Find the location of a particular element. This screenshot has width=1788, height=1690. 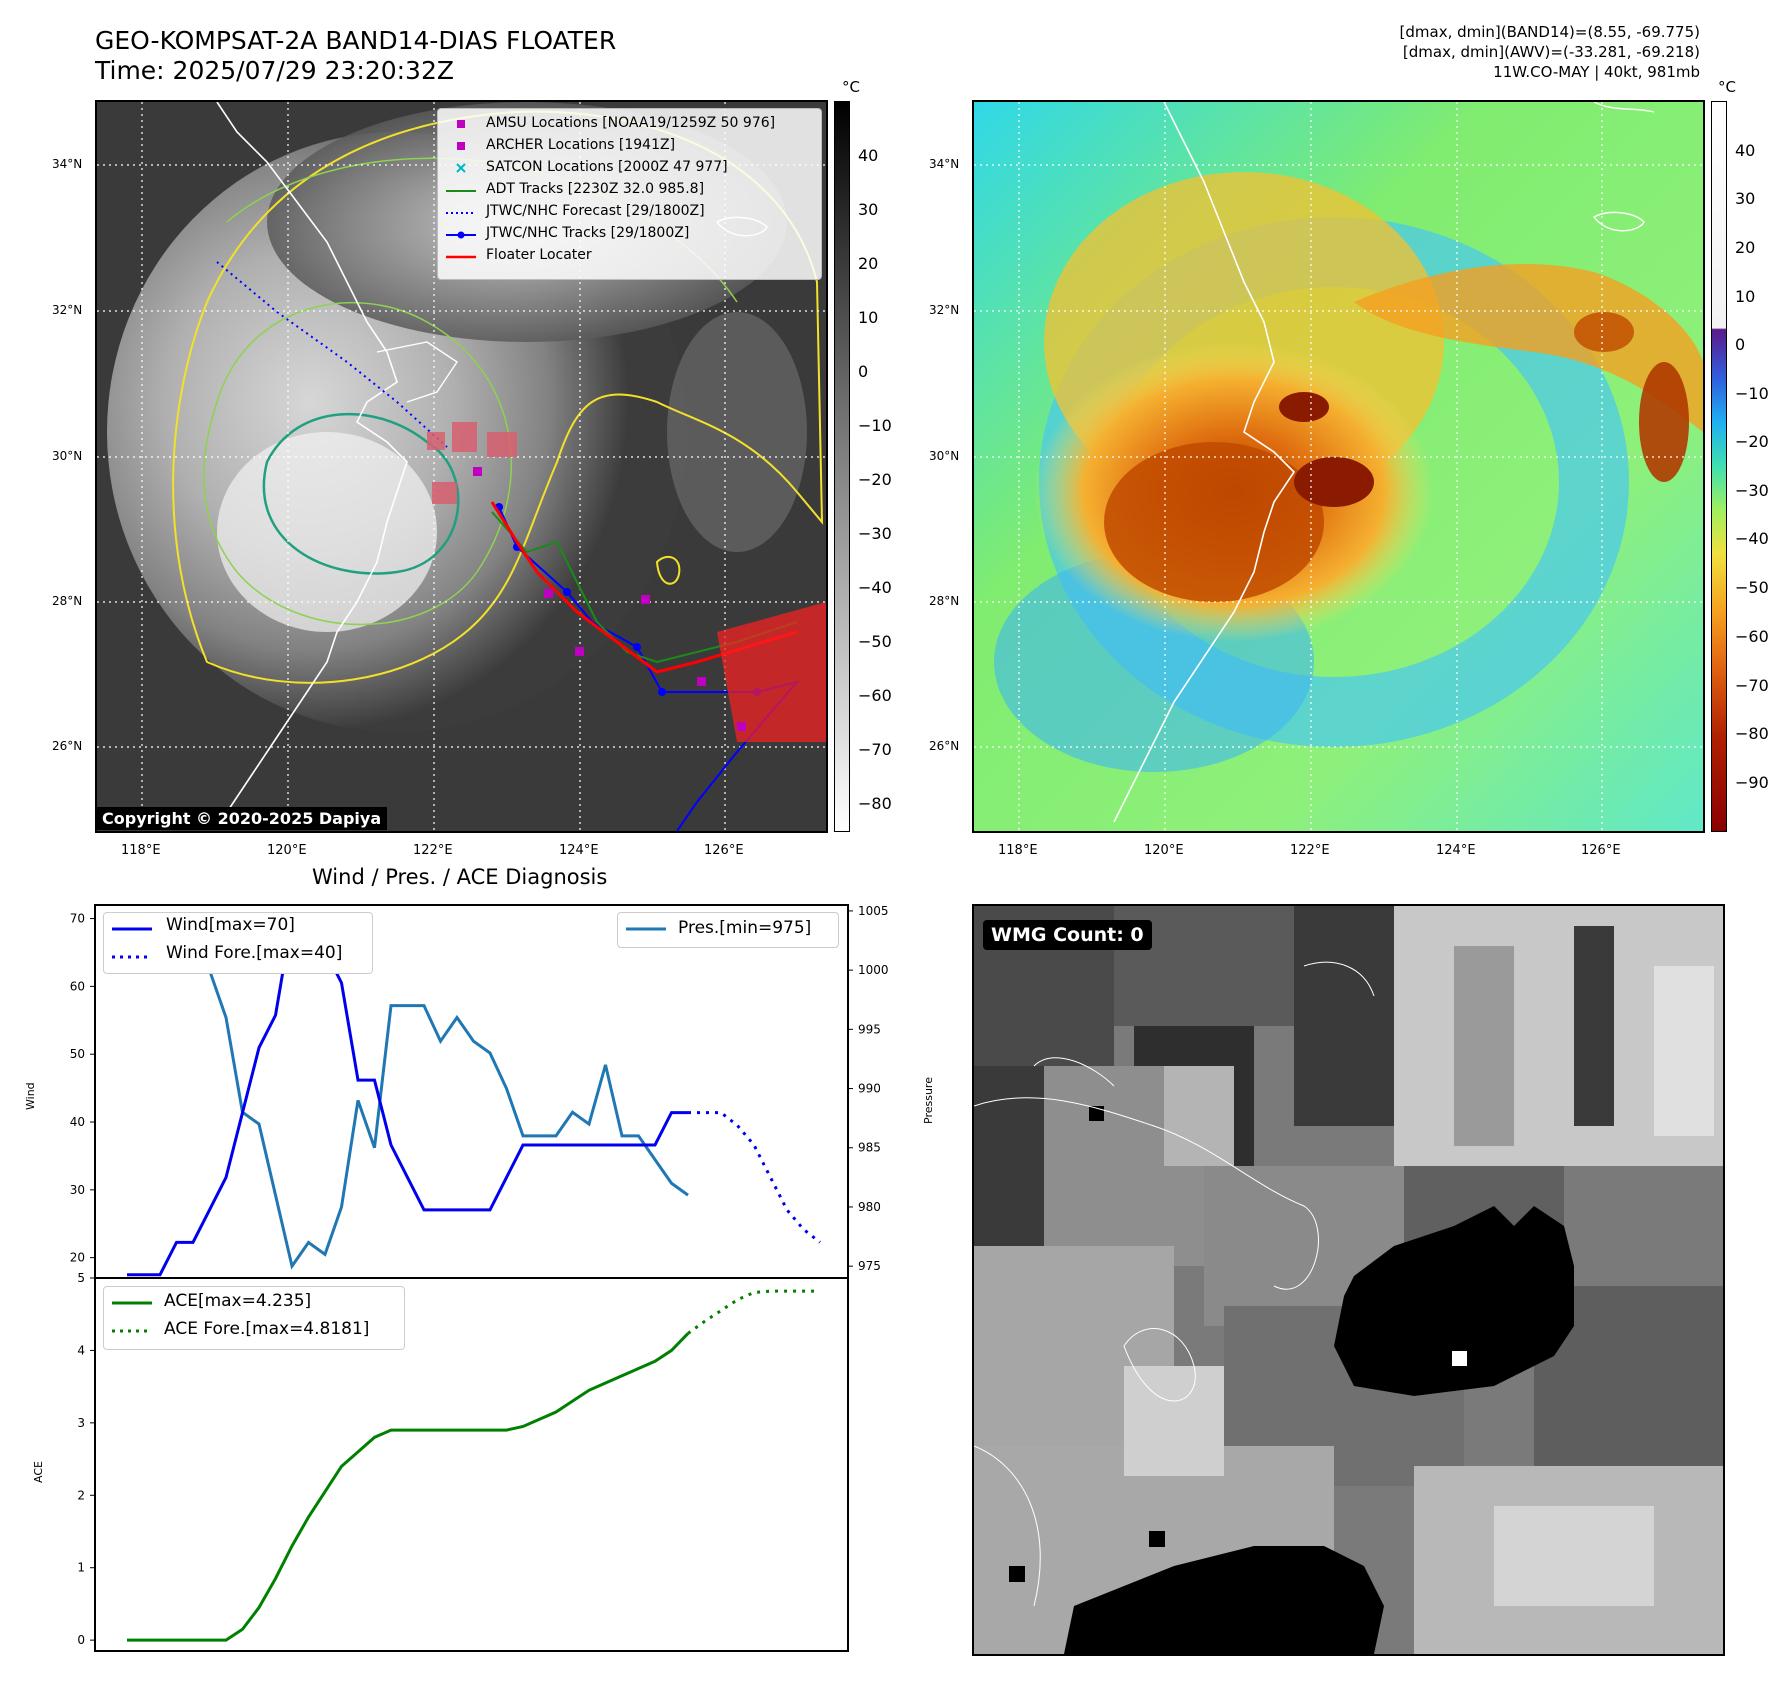

ir-colorbar-tick: −50 is located at coordinates (875, 641).